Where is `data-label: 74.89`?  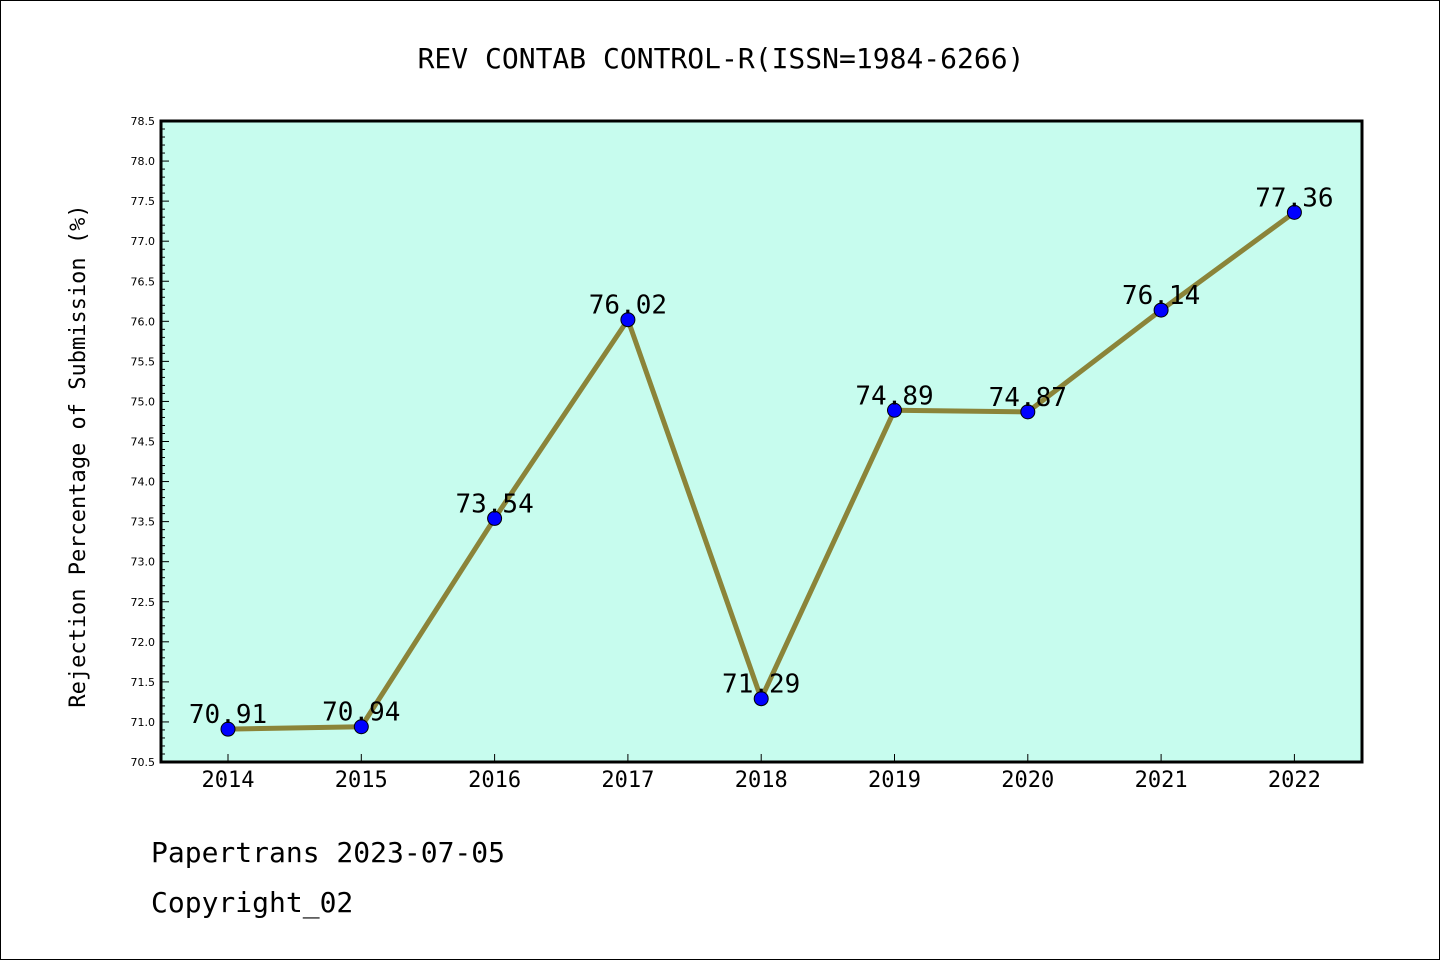 data-label: 74.89 is located at coordinates (894, 396).